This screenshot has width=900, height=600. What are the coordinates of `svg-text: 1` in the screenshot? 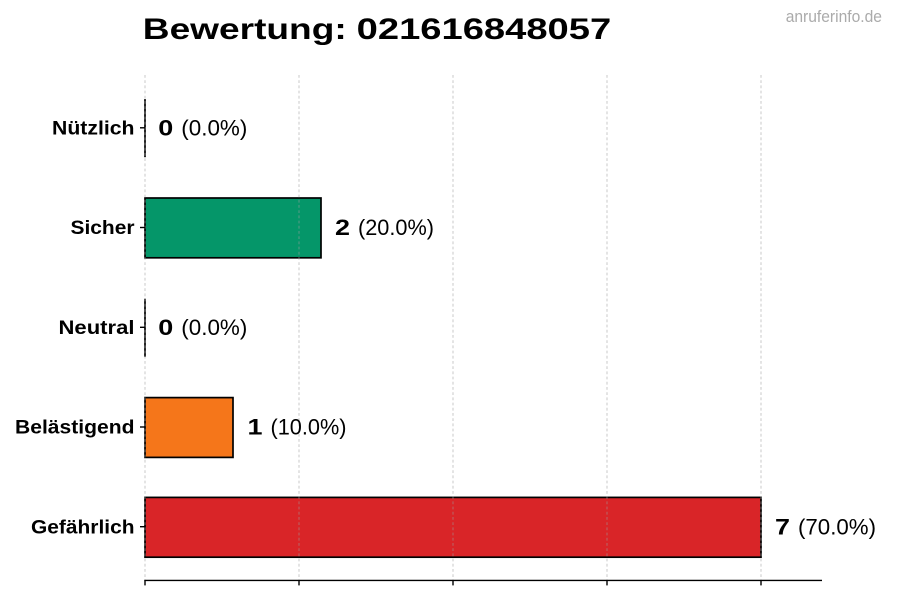 It's located at (255, 427).